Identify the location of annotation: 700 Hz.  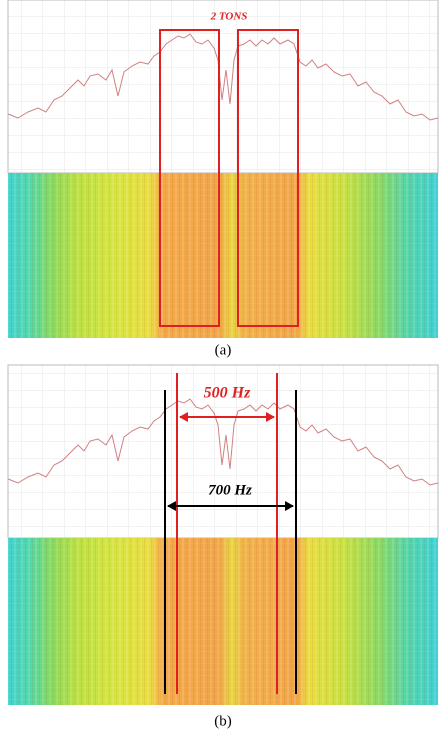
(230, 490).